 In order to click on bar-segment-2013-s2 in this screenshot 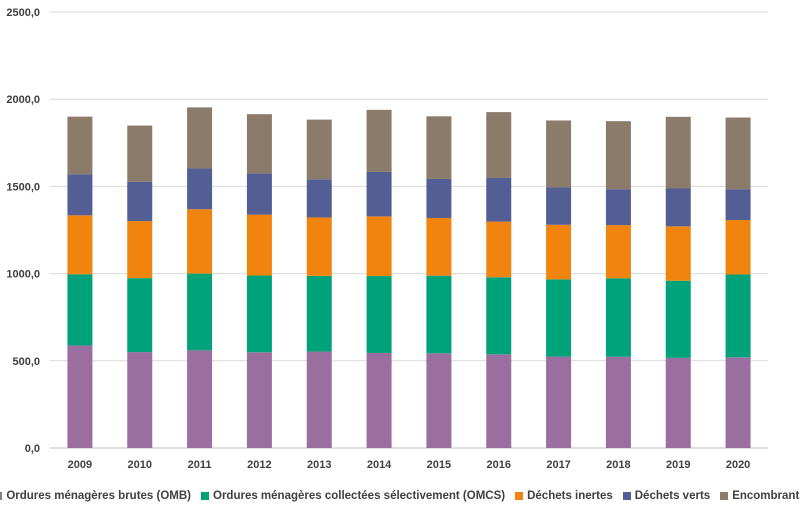, I will do `click(319, 246)`.